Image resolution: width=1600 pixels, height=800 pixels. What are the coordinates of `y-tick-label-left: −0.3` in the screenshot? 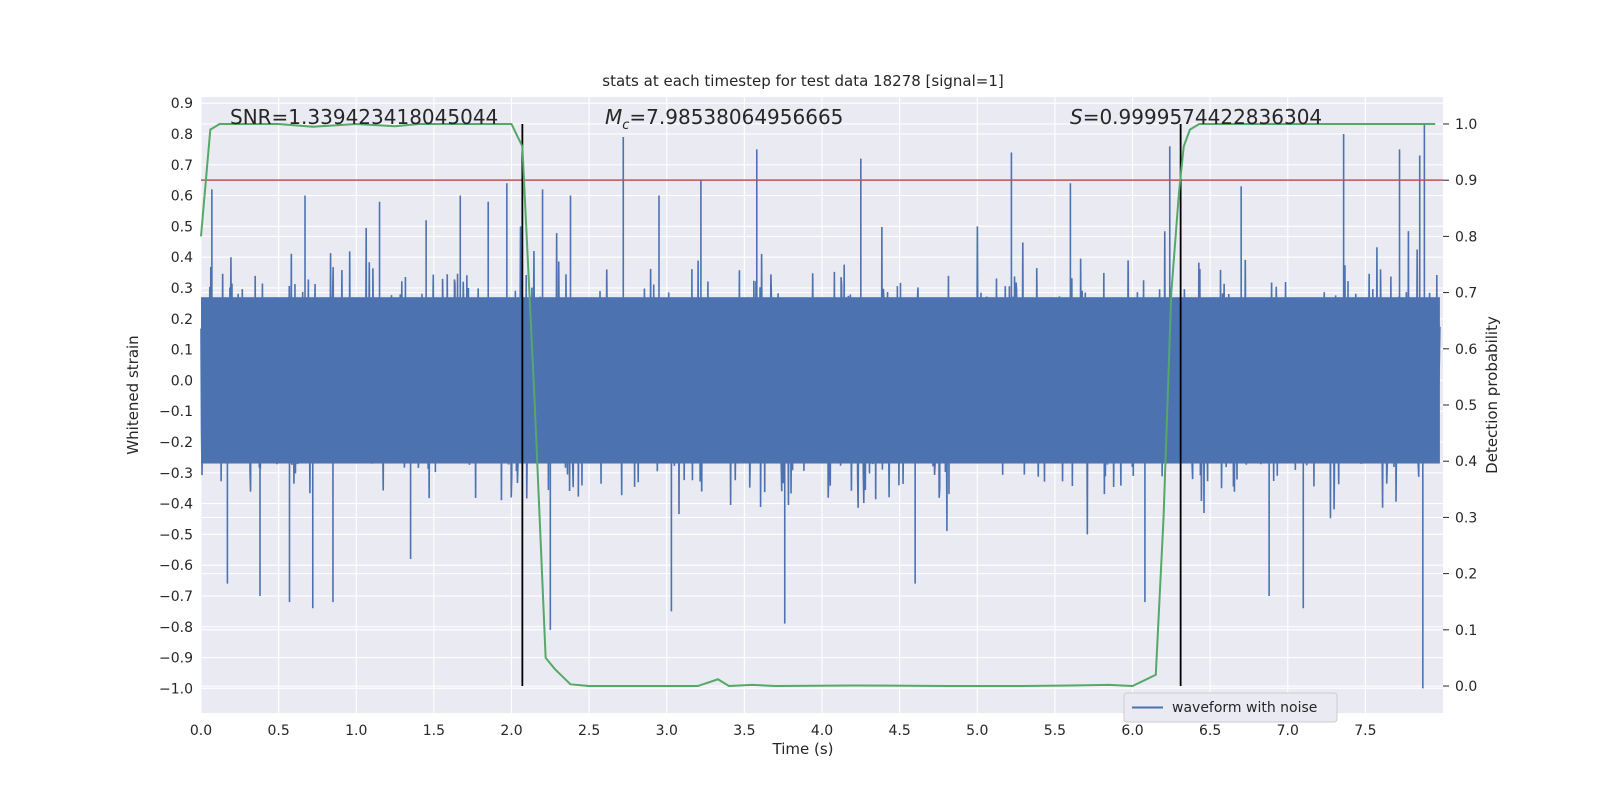 It's located at (176, 474).